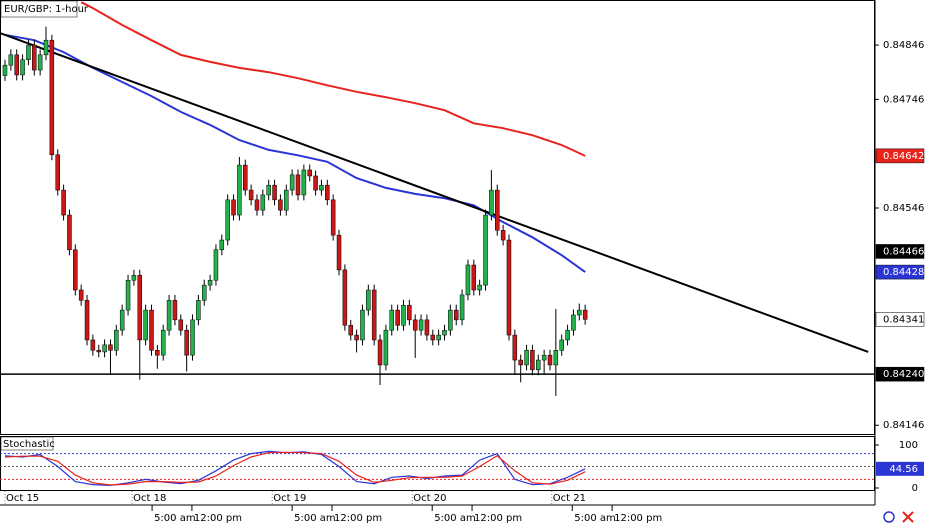 Image resolution: width=925 pixels, height=525 pixels. Describe the element at coordinates (903, 45) in the screenshot. I see `y-tick-label: 0.84846` at that location.